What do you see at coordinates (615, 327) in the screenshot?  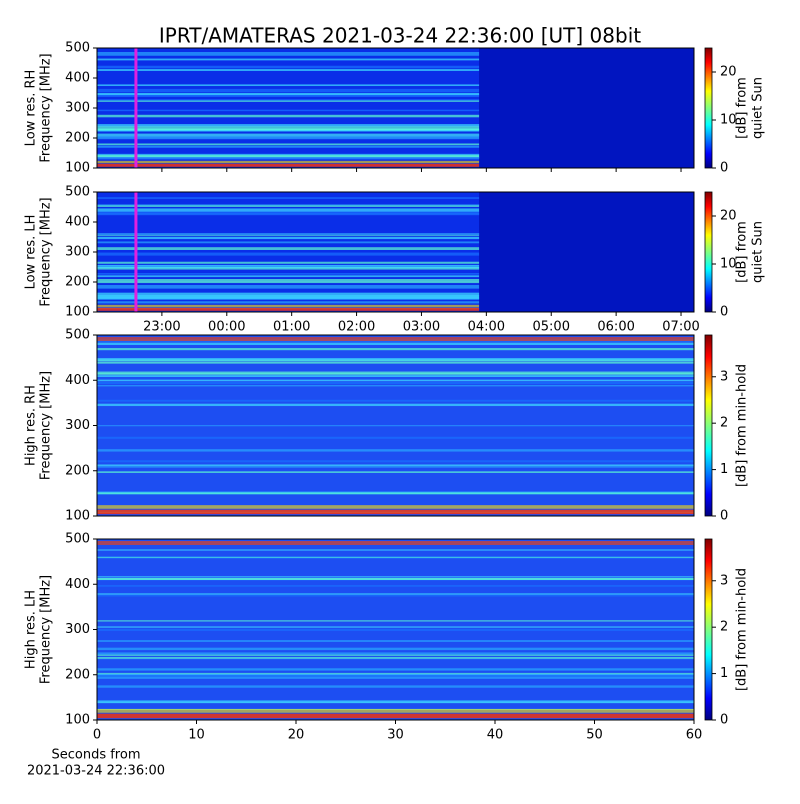 I see `x-tick-label: 06:00` at bounding box center [615, 327].